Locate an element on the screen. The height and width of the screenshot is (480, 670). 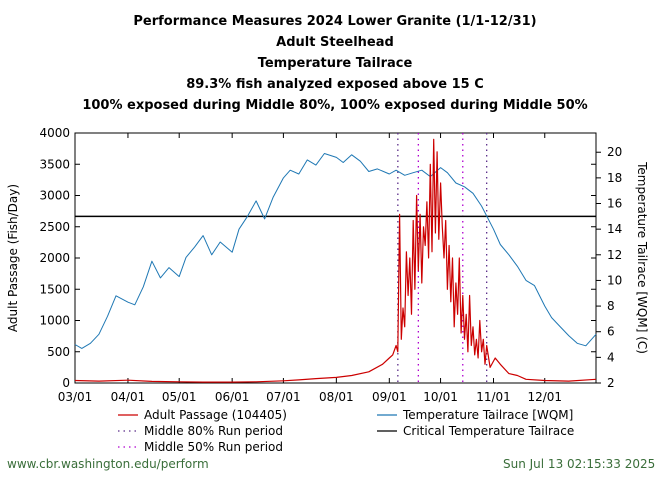
y2-axis-label: Temperature Tailrace [WQM] (C) is located at coordinates (642, 257).